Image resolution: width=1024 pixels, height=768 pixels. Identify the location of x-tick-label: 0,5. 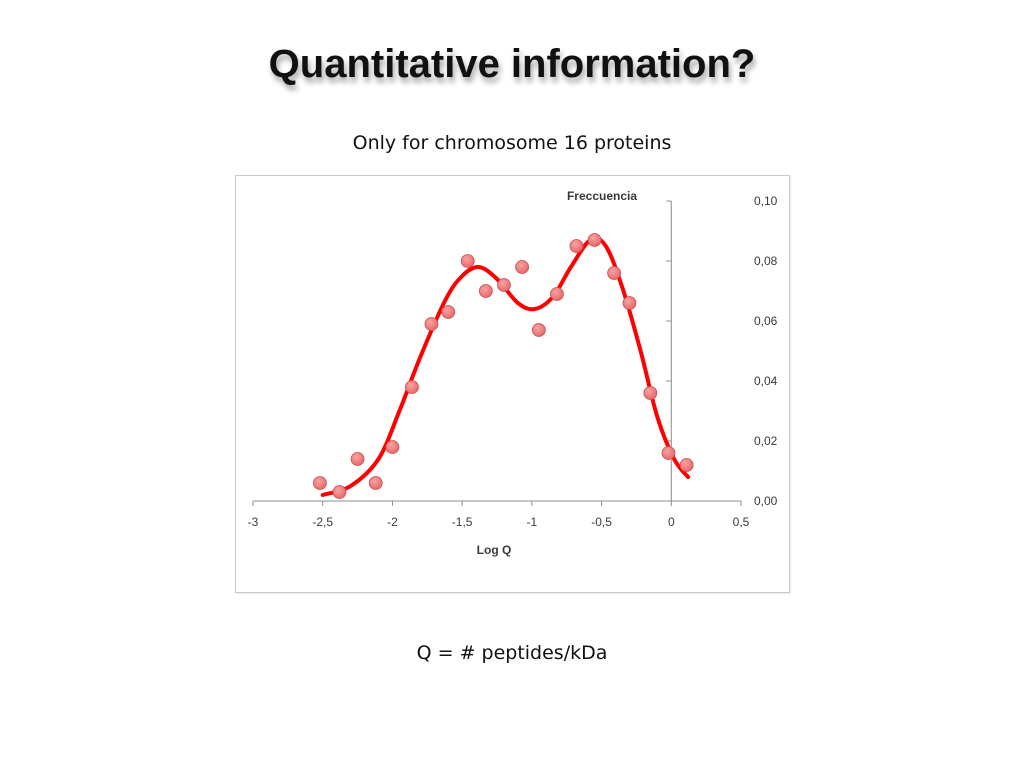
(741, 522).